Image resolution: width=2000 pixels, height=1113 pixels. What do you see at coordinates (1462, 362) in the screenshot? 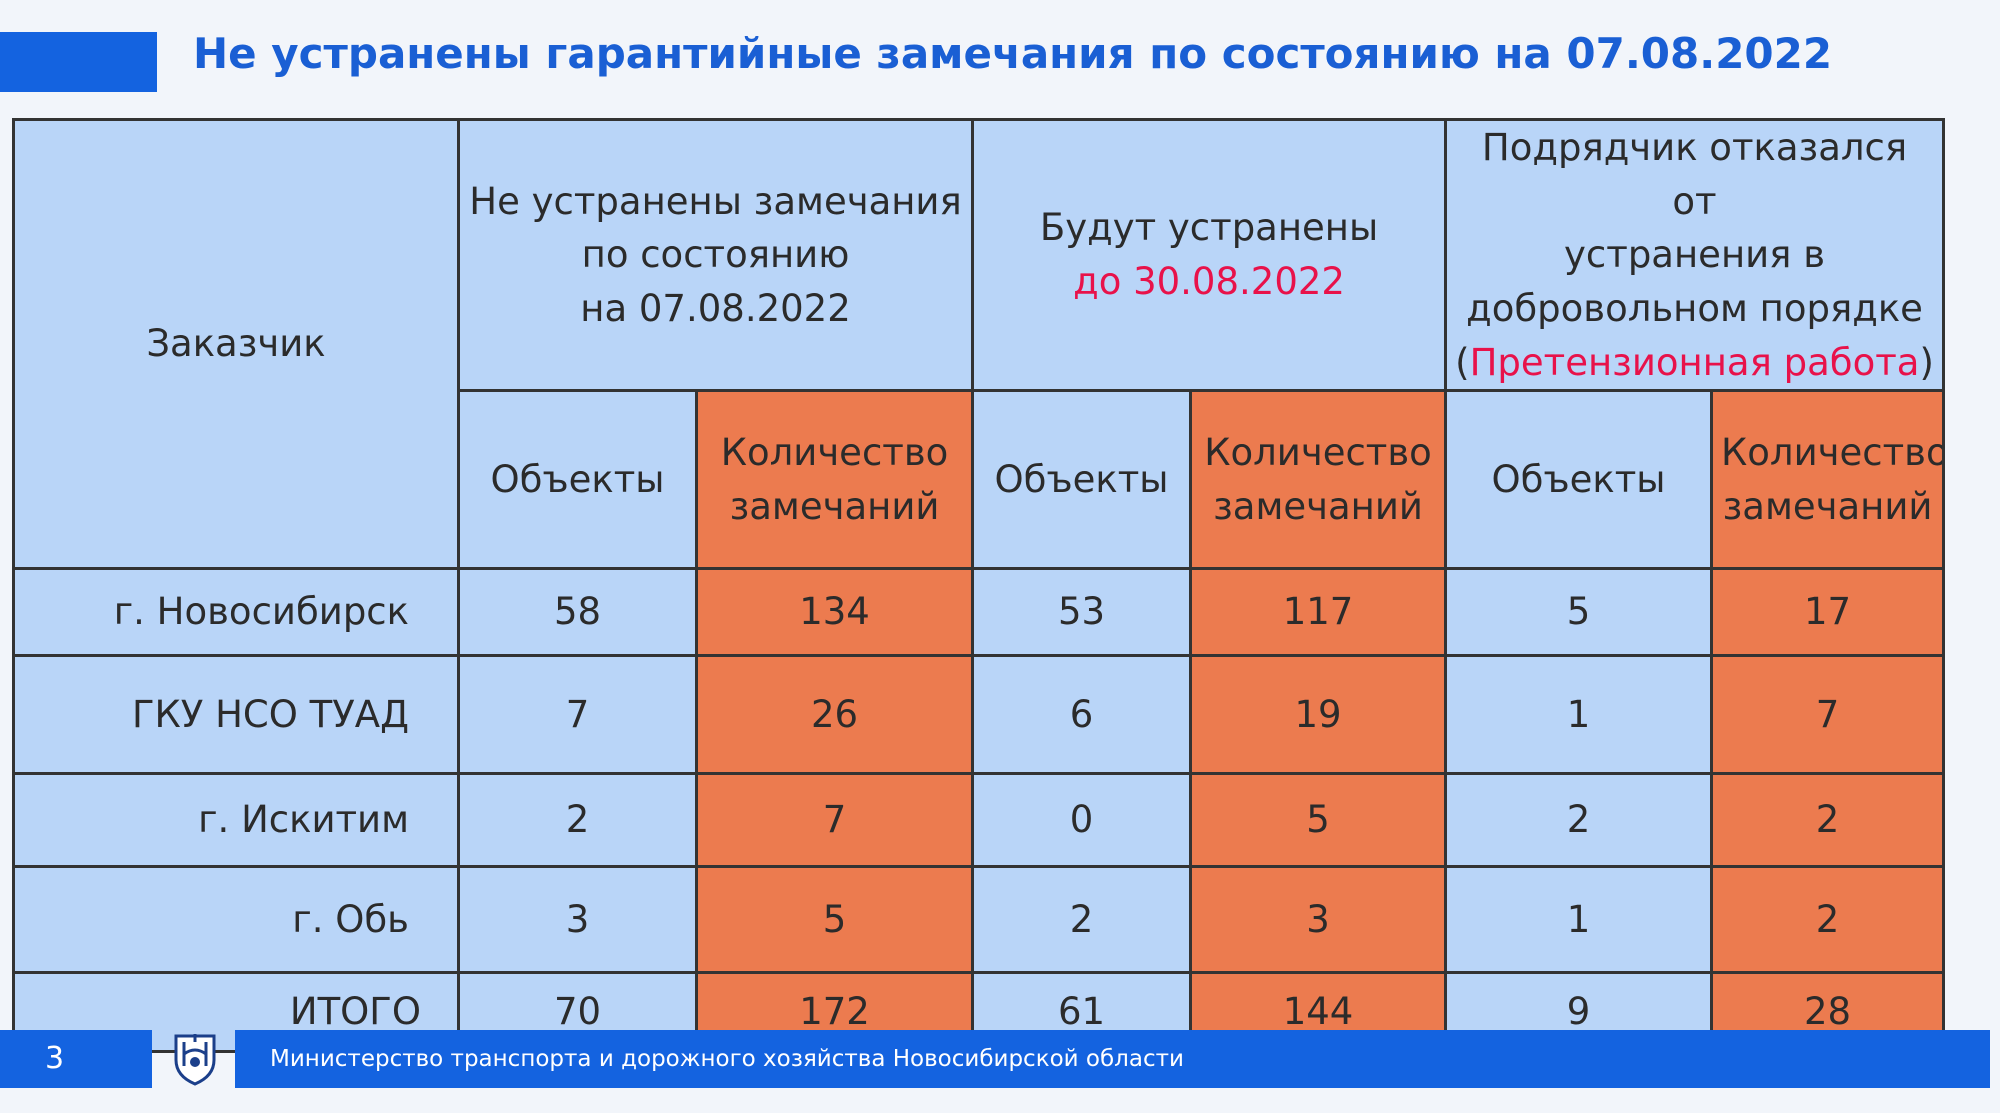
I see `open-paren: (` at bounding box center [1462, 362].